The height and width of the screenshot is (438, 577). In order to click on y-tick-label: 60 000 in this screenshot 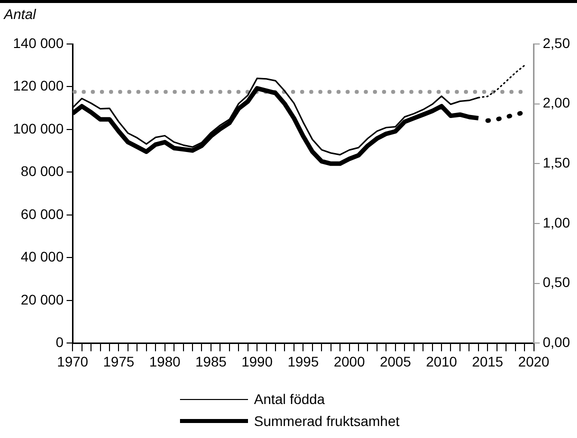, I will do `click(42, 214)`.